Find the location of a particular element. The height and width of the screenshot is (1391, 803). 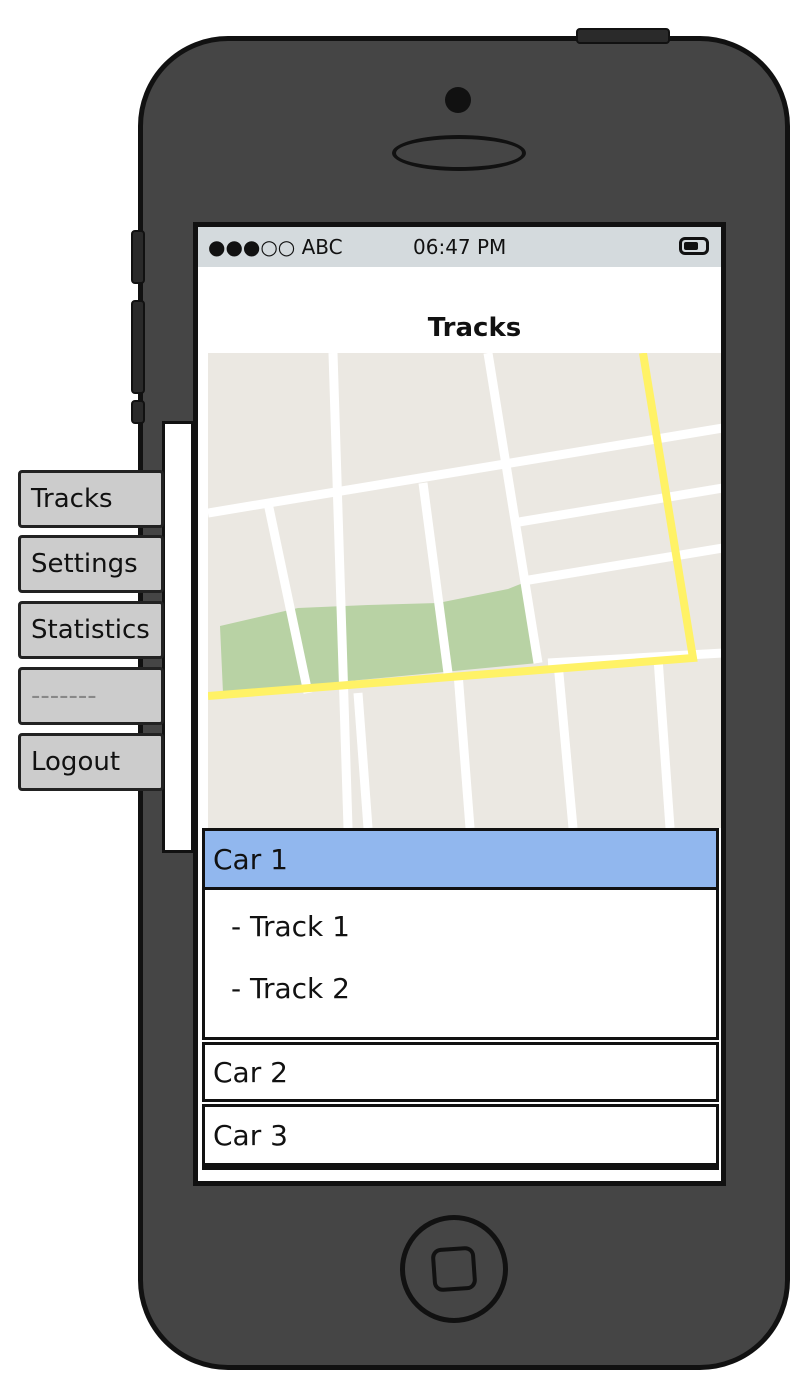

volume-up-button is located at coordinates (138, 347).